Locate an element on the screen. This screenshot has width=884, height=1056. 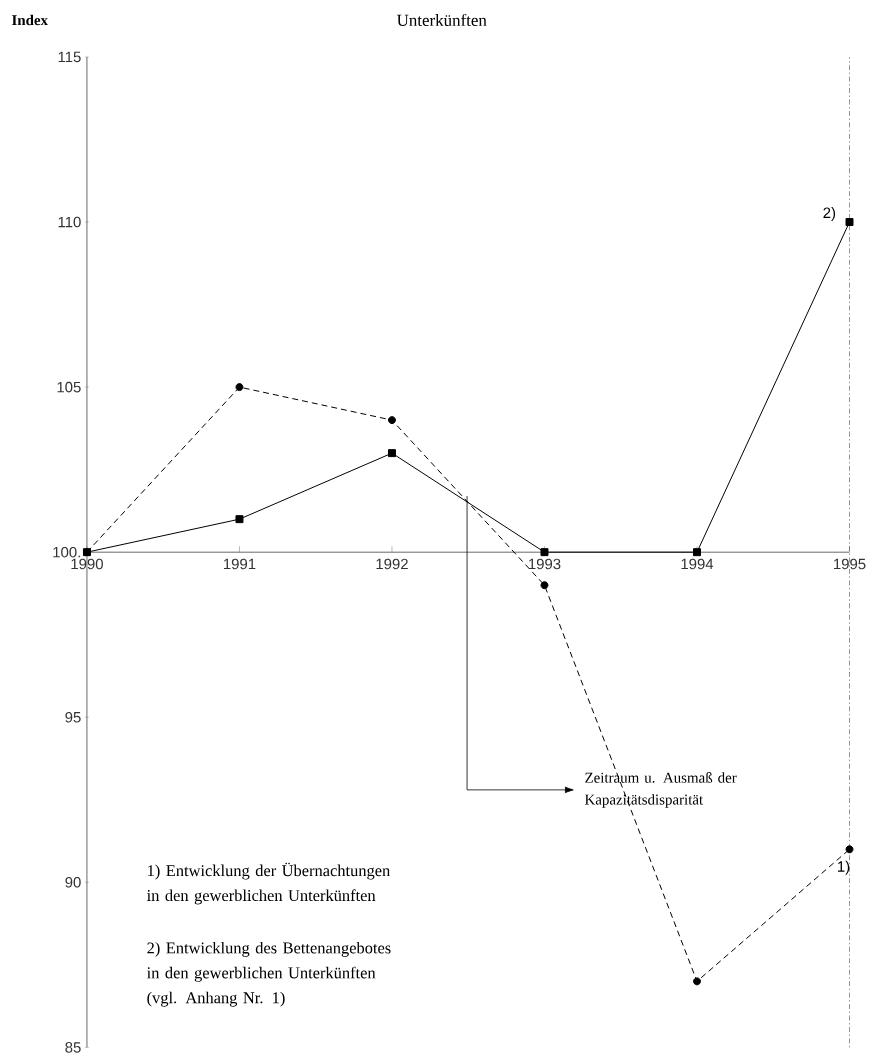
y-tick-label: 110 is located at coordinates (69, 222).